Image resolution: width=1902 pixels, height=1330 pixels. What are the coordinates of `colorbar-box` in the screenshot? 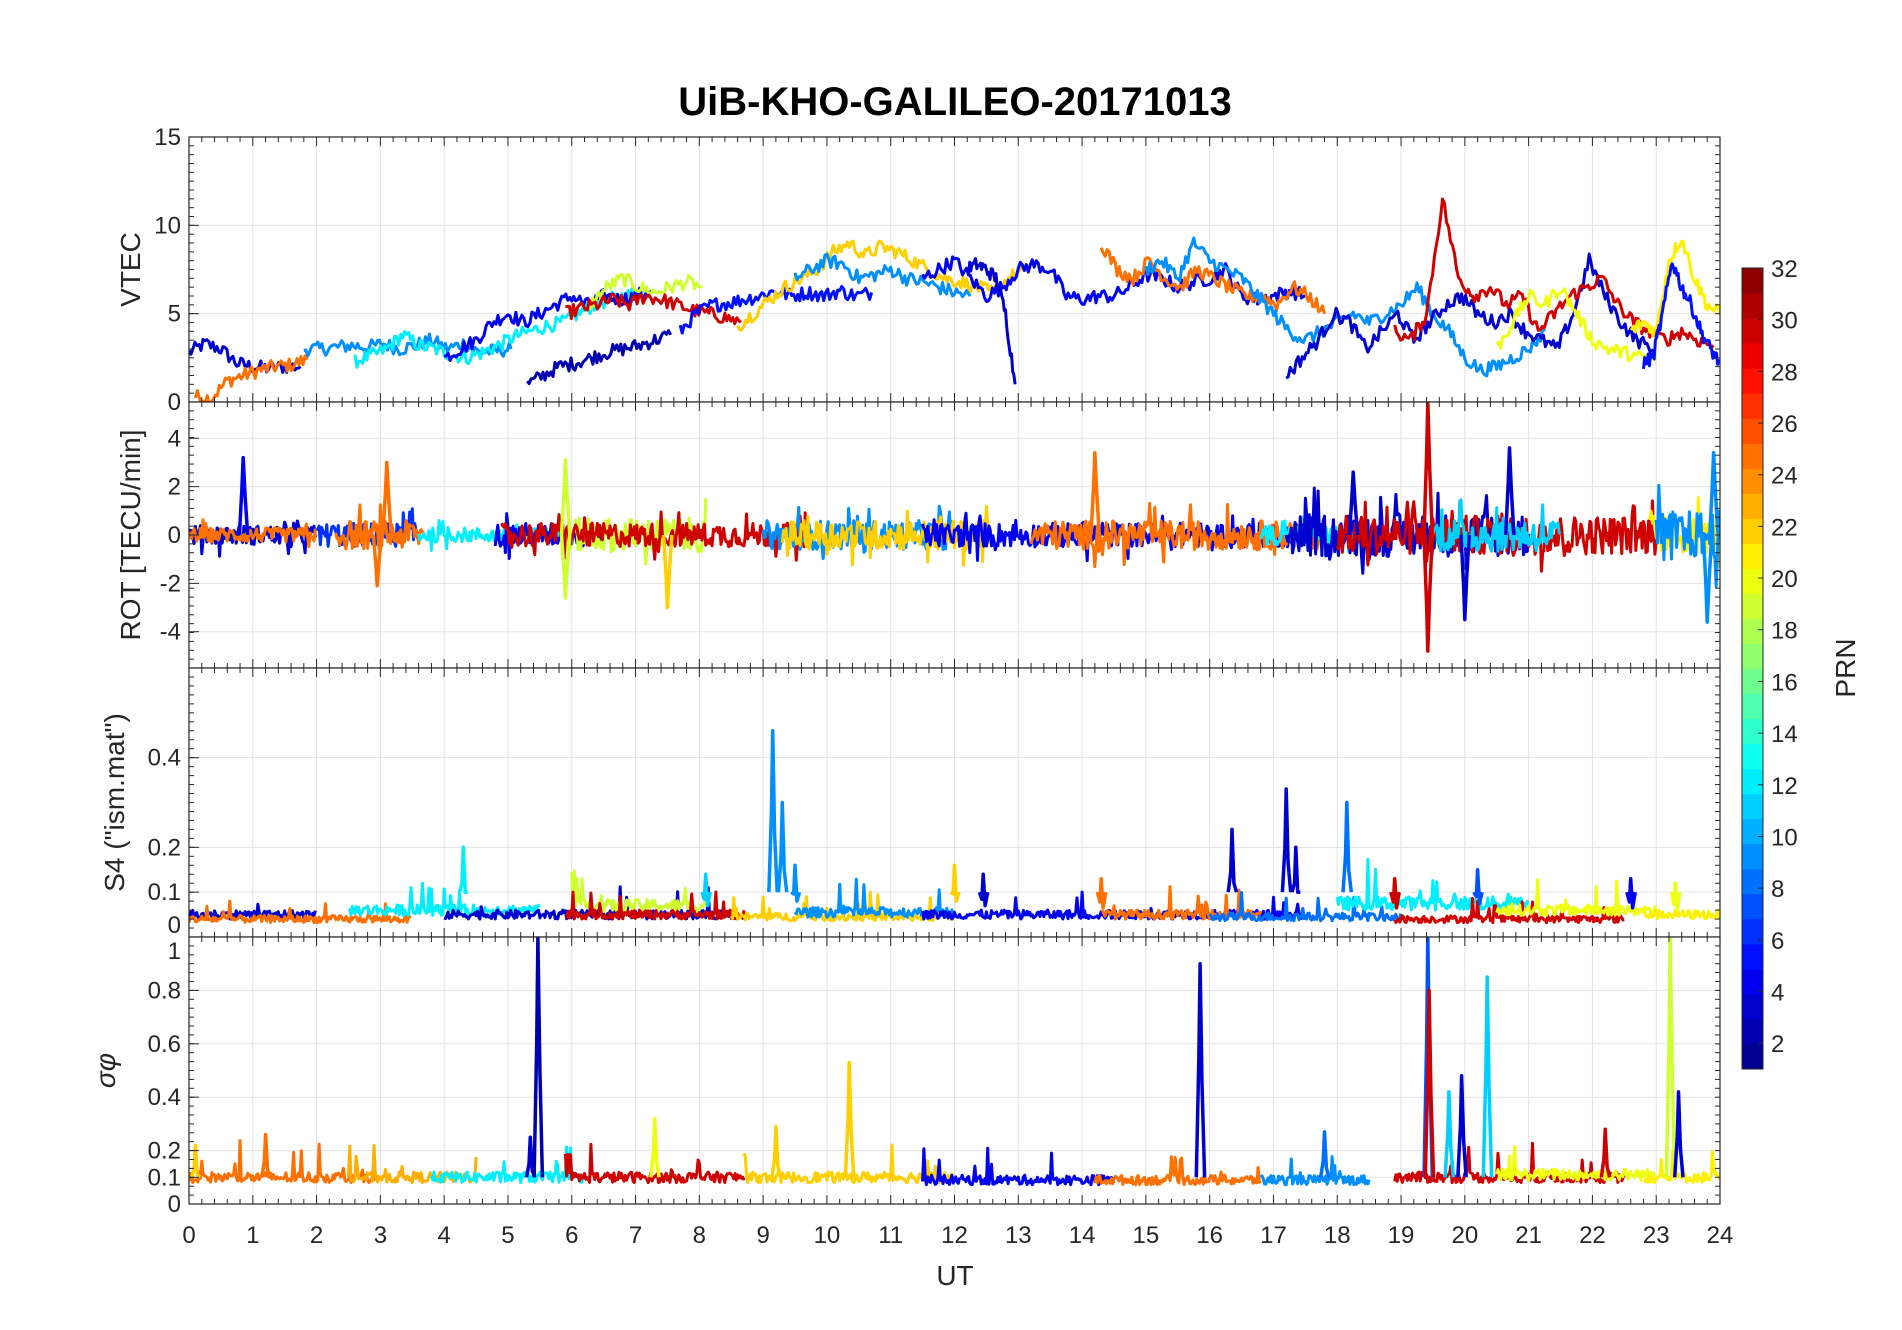 It's located at (1752, 668).